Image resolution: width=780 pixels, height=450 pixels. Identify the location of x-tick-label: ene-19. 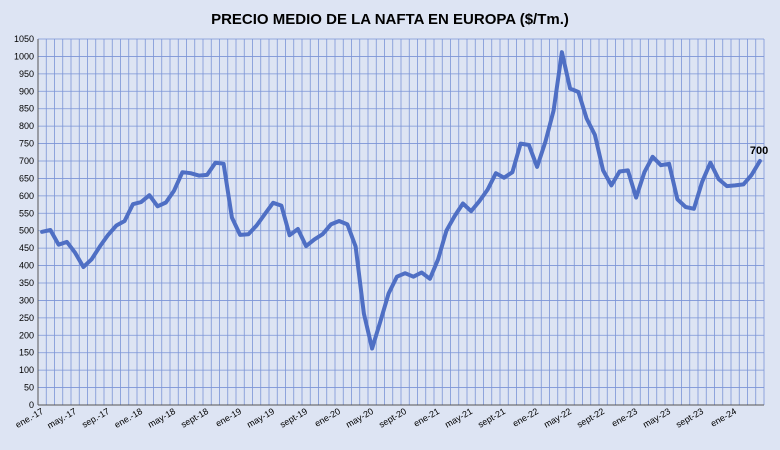
(228, 417).